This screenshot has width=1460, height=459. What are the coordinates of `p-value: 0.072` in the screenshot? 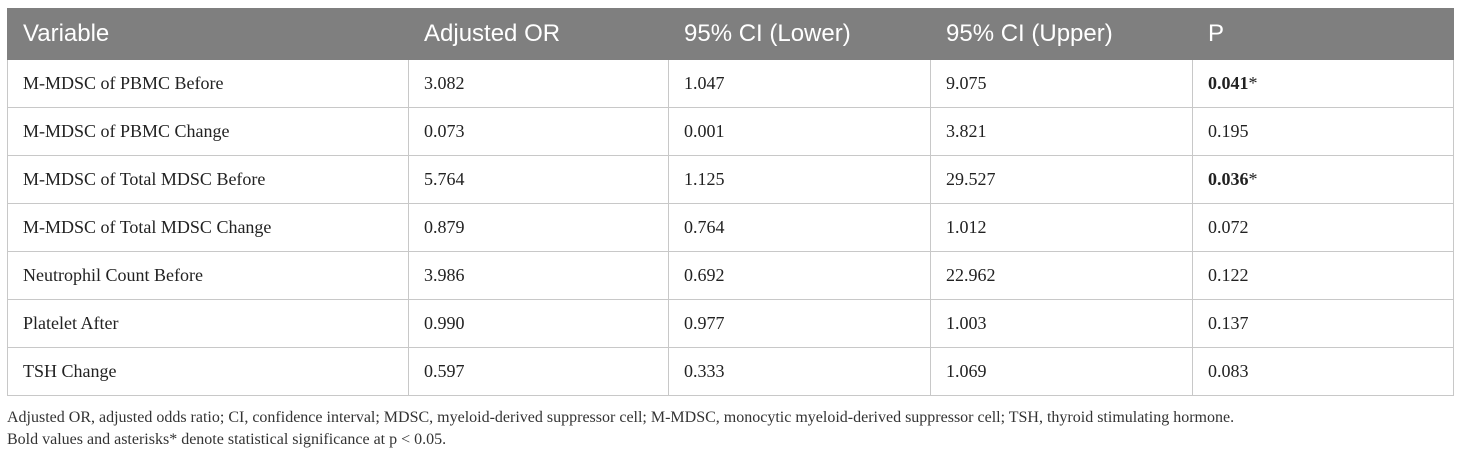 It's located at (1228, 227).